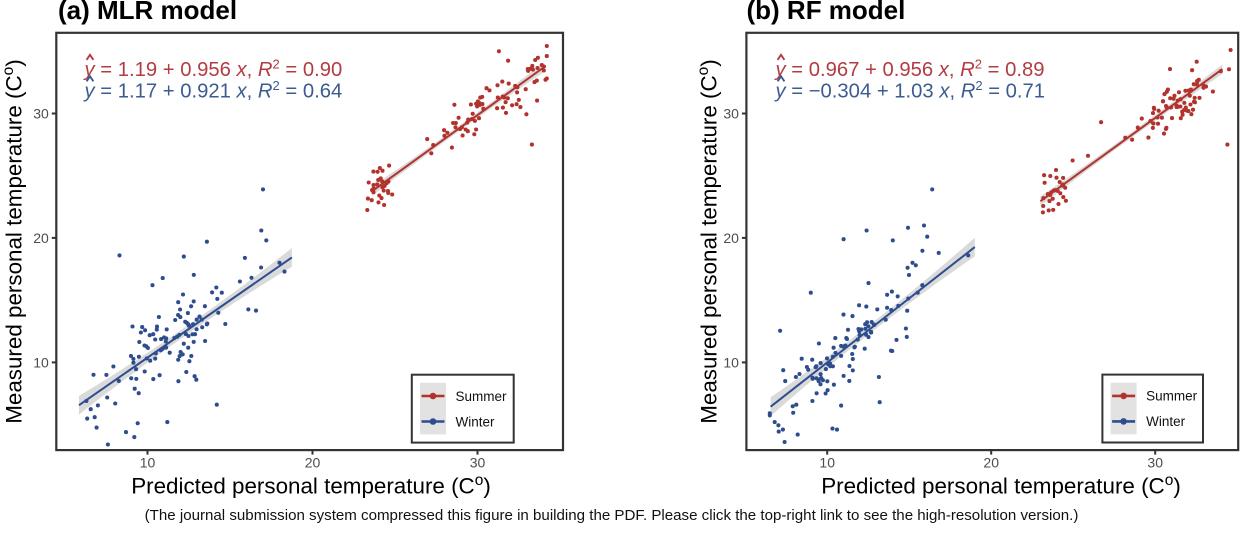  Describe the element at coordinates (213, 69) in the screenshot. I see `svg-text: y = 1.19 + 0.956 x, R2 = 0.90` at that location.